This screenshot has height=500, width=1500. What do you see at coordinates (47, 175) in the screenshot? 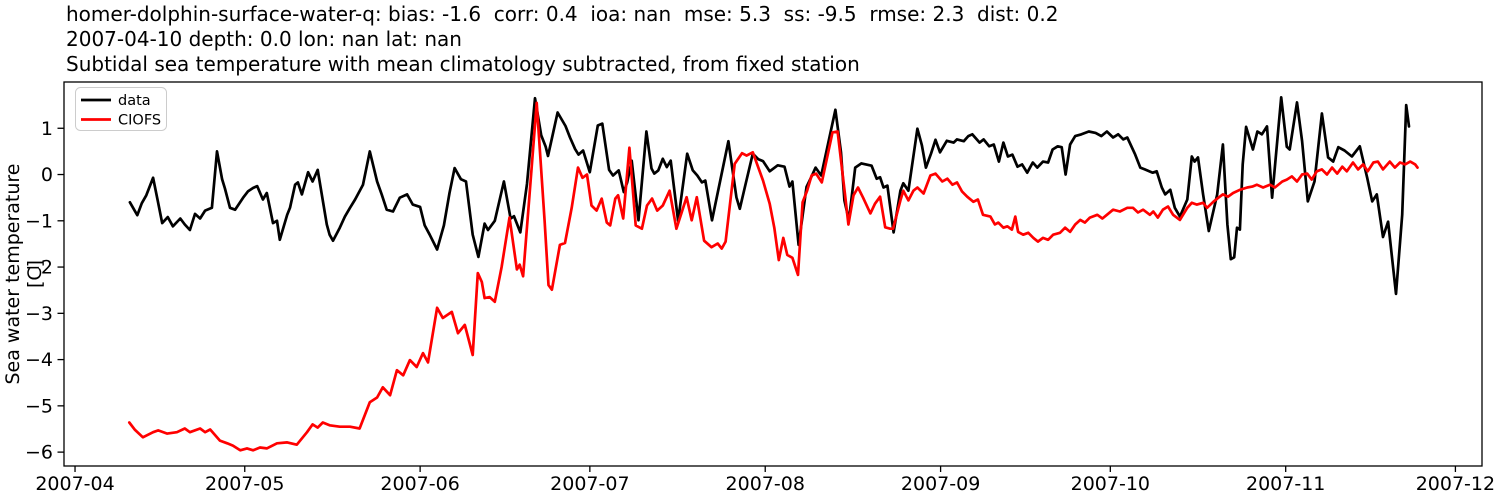
I see `y-tick-label: 0` at bounding box center [47, 175].